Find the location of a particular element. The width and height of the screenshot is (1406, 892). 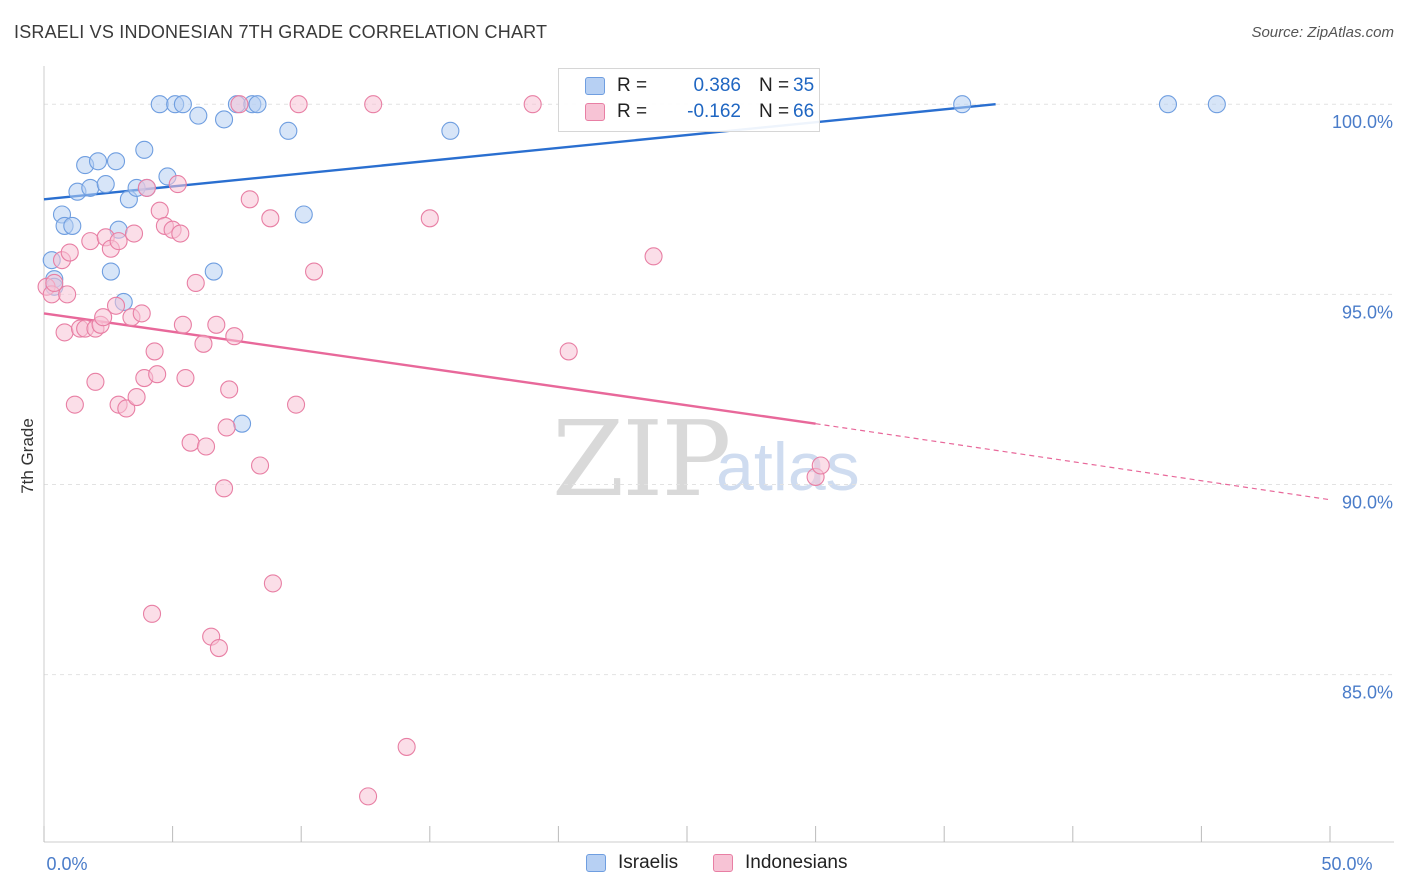

legend-label: Indonesians is located at coordinates (796, 862).